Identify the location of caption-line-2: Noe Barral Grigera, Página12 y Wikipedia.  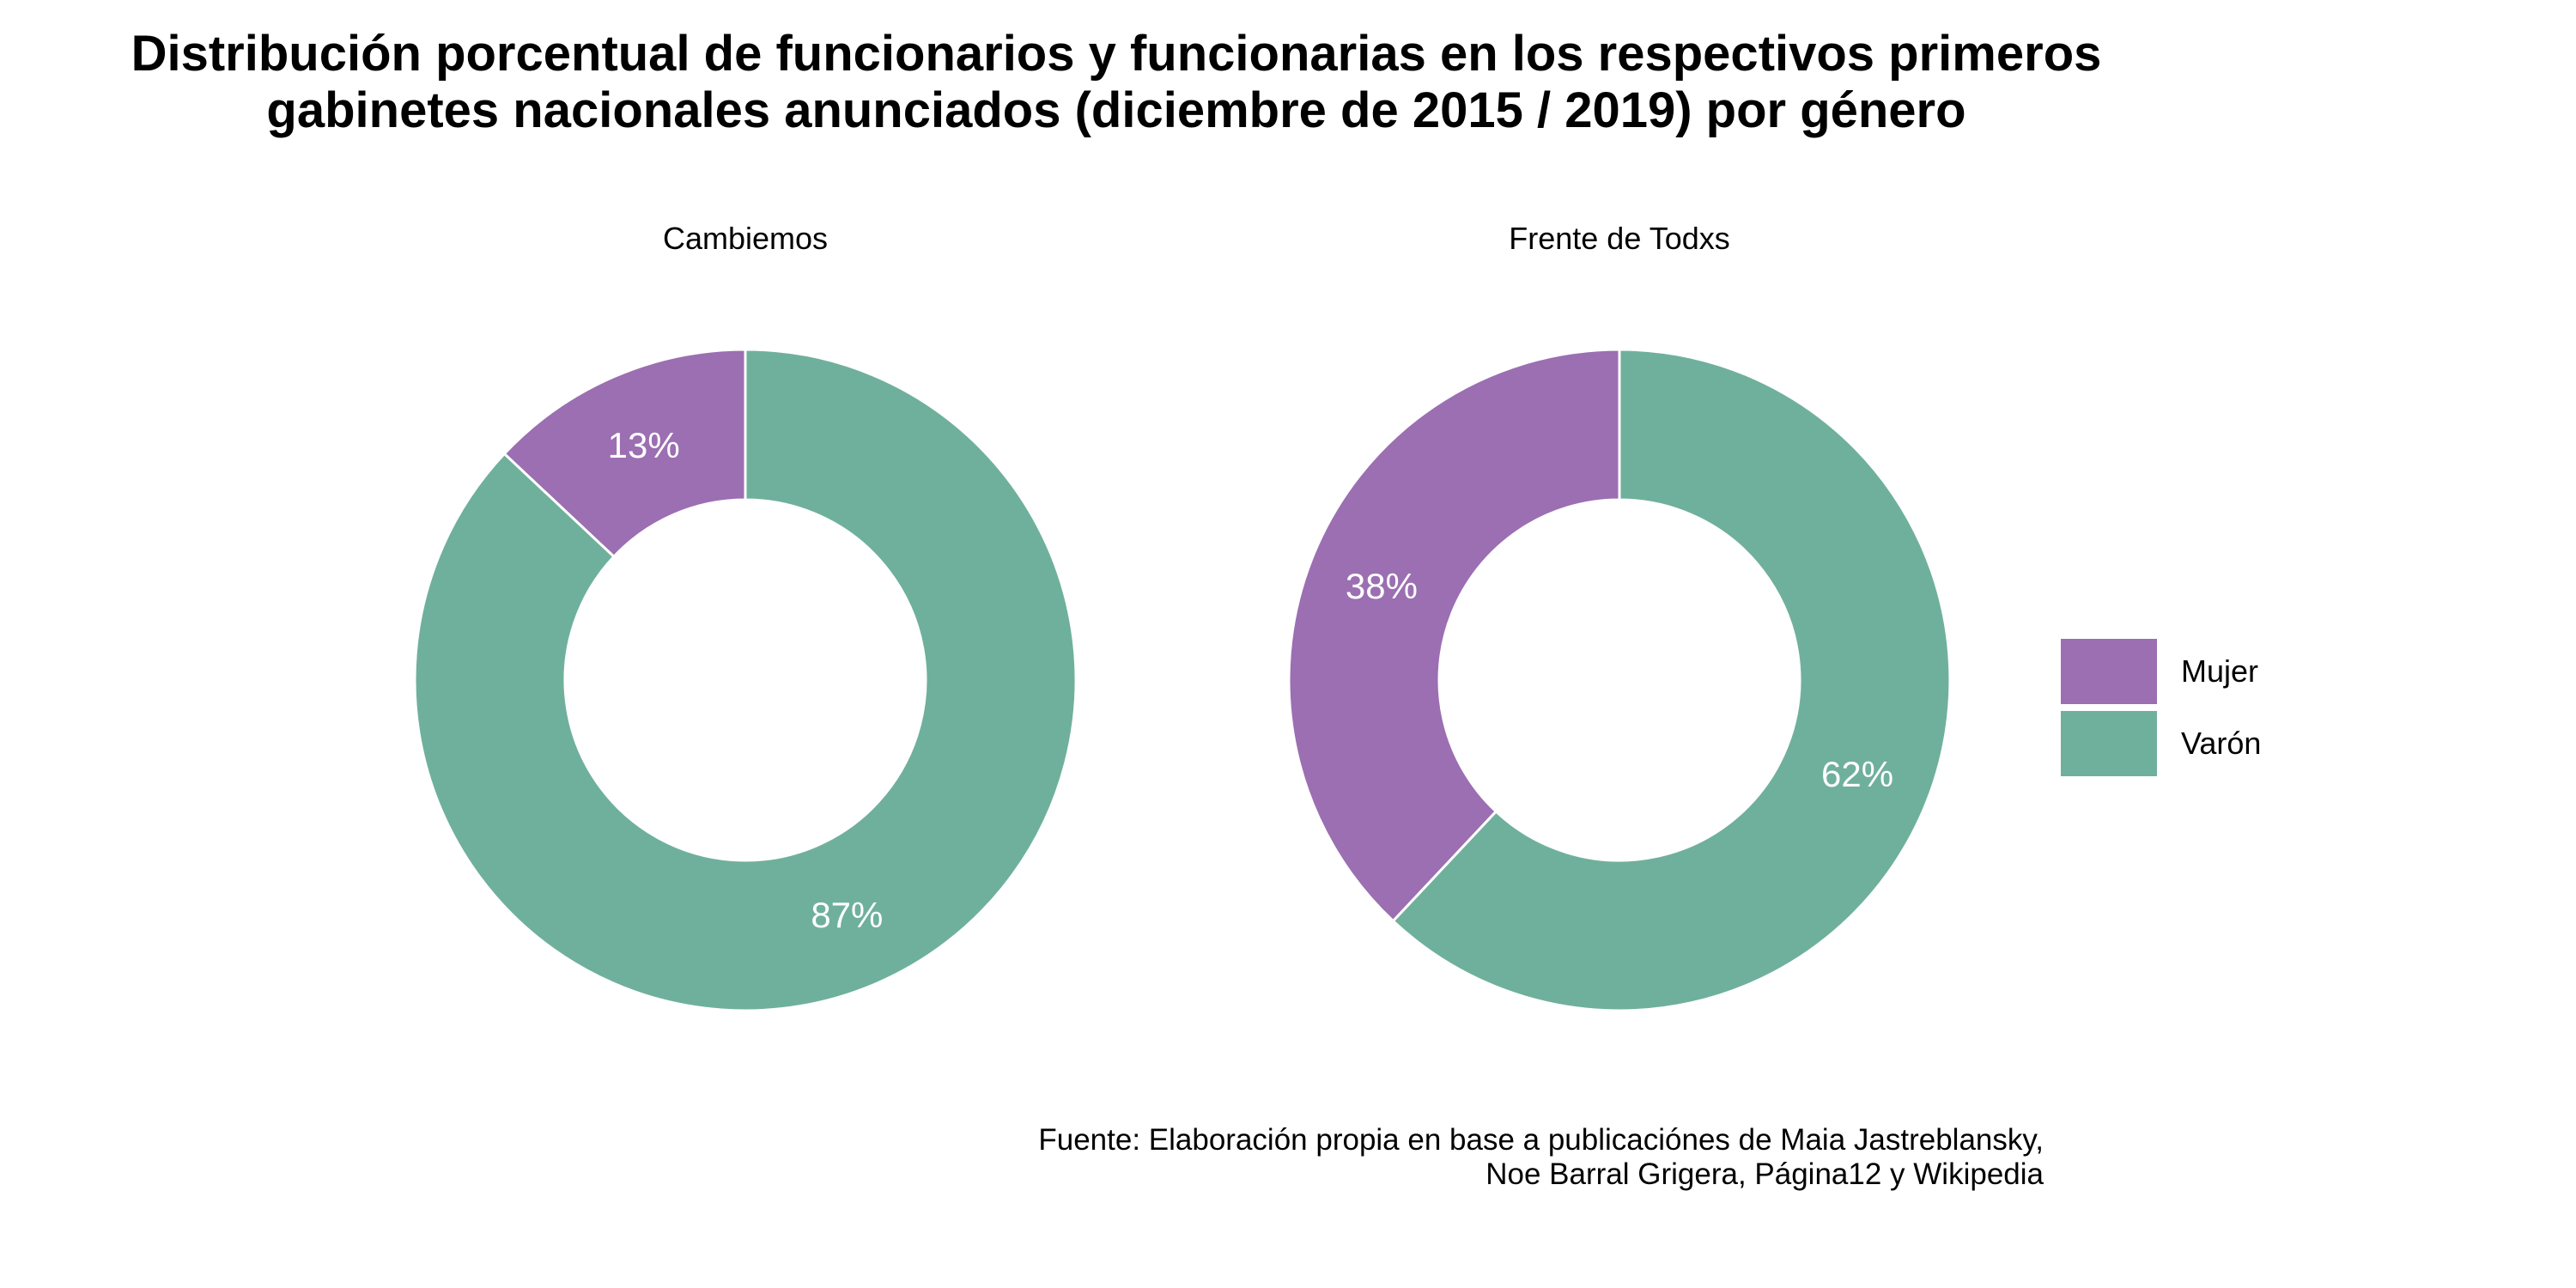
(1764, 1174).